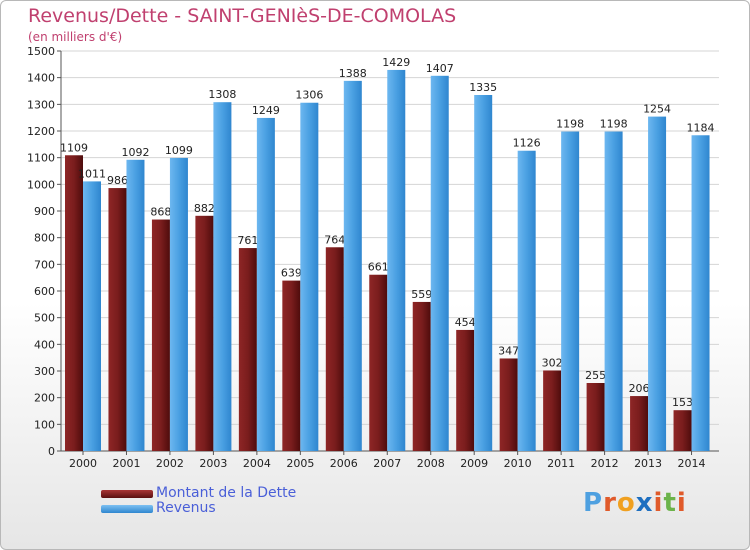 This screenshot has height=550, width=750. Describe the element at coordinates (353, 73) in the screenshot. I see `data-label-revenus-2006: 1388` at that location.